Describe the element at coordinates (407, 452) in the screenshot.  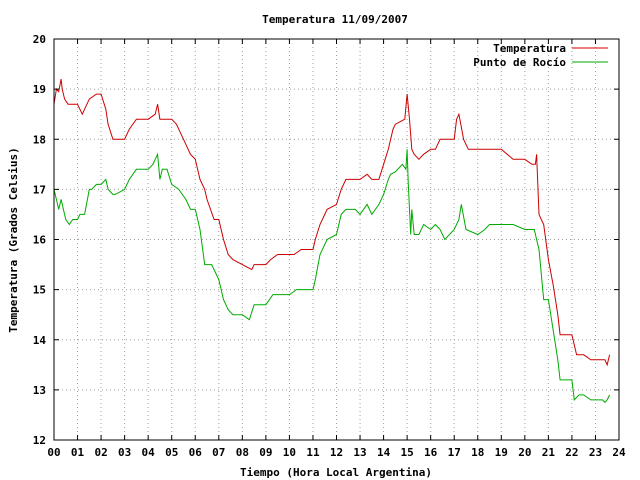
I see `x-tick-label: 15` at that location.